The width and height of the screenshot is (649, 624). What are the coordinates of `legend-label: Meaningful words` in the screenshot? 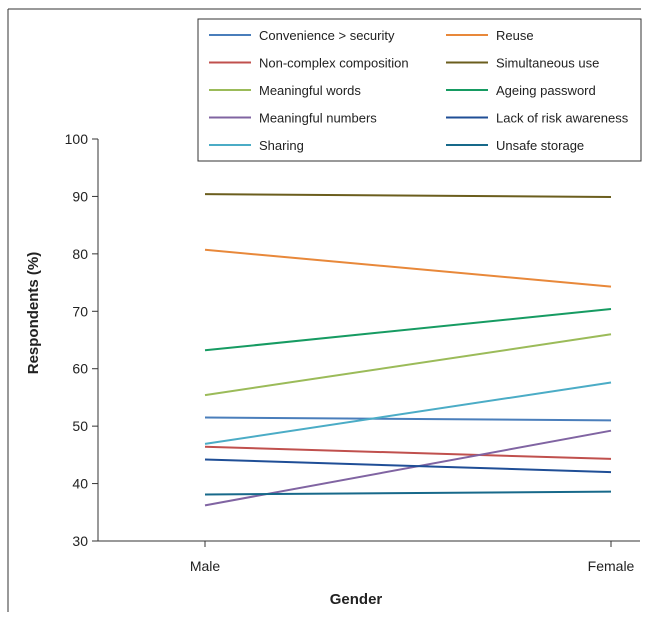 It's located at (310, 90).